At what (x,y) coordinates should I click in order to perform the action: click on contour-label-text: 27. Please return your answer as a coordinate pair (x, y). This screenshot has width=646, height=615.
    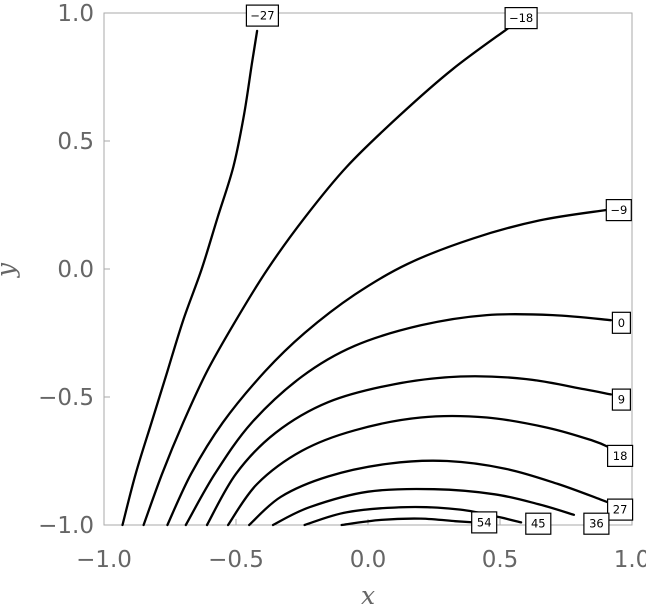
    Looking at the image, I should click on (620, 510).